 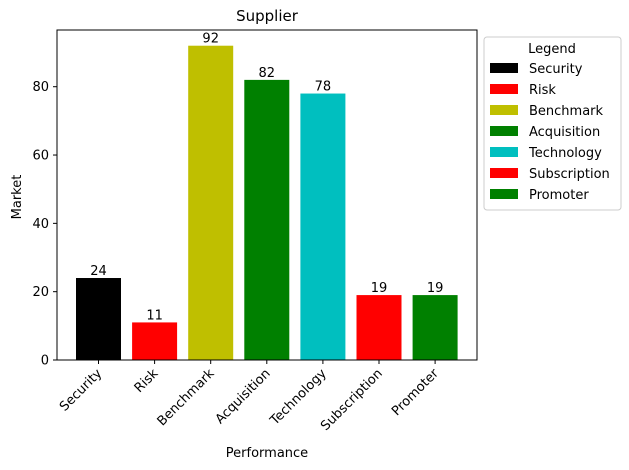 I want to click on y-axis-title: Market, so click(x=17, y=197).